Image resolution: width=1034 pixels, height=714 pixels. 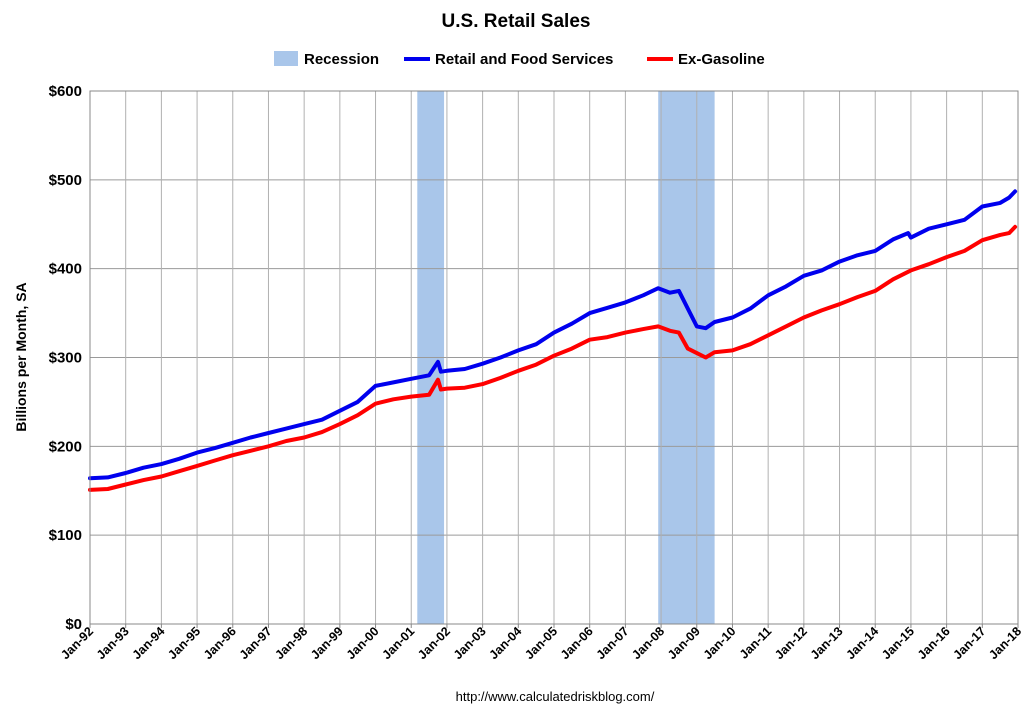 I want to click on y-tick-label-1: $100, so click(x=65, y=535).